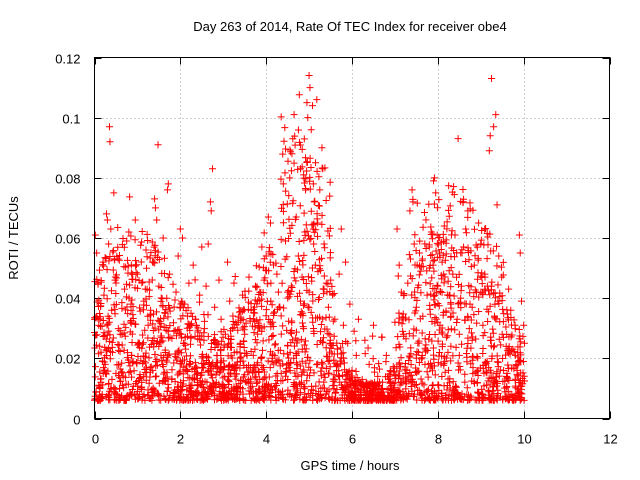 The image size is (640, 480). What do you see at coordinates (67, 239) in the screenshot?
I see `y-tick-label: 0.06` at bounding box center [67, 239].